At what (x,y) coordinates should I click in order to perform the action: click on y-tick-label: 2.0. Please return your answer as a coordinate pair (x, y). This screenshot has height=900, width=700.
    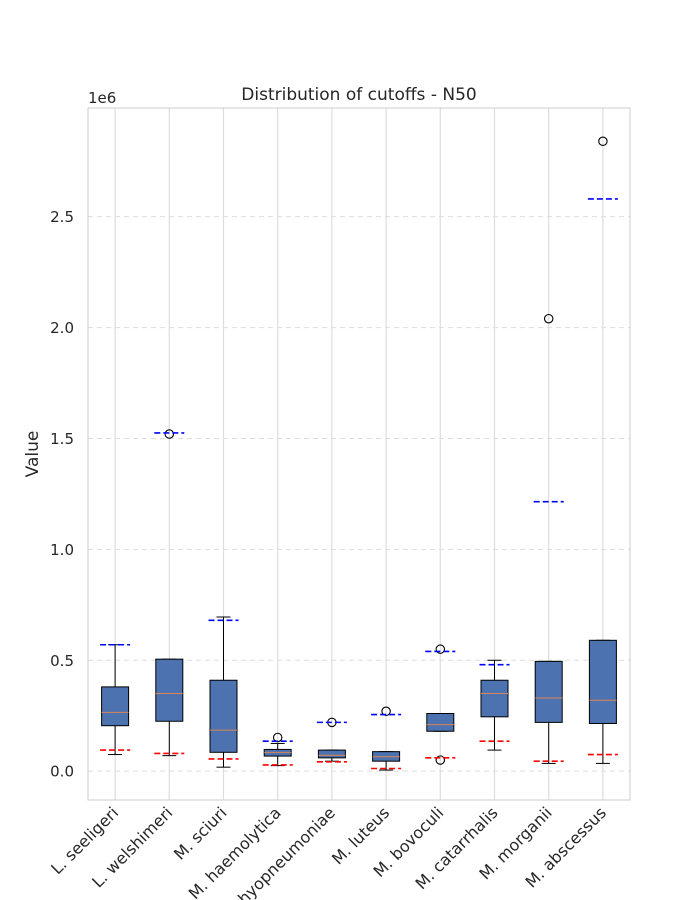
    Looking at the image, I should click on (62, 328).